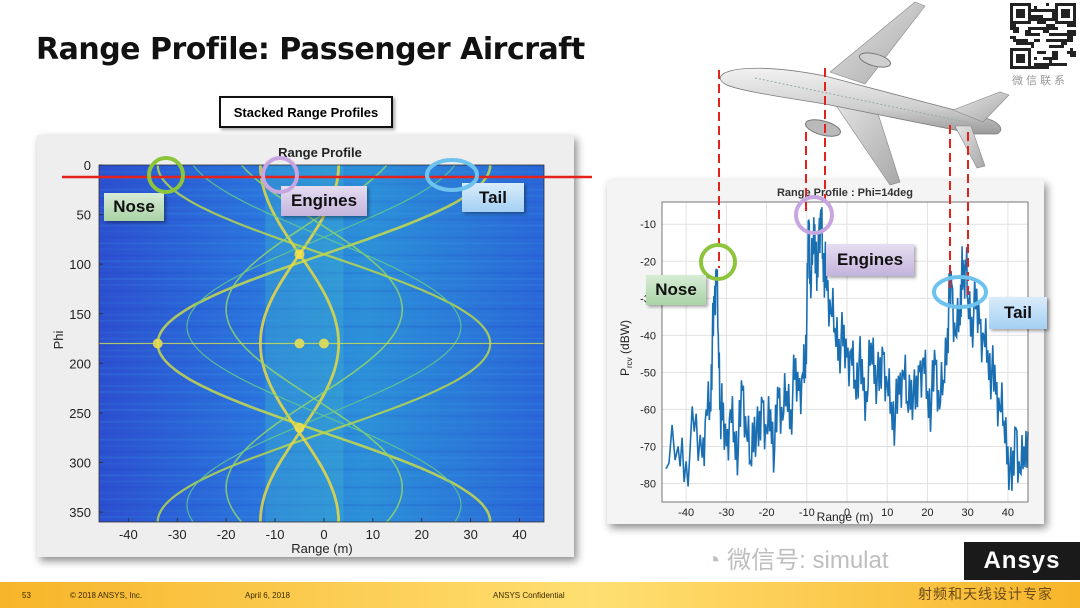 The width and height of the screenshot is (1080, 608). What do you see at coordinates (177, 534) in the screenshot?
I see `heatmap-x-tick: -30` at bounding box center [177, 534].